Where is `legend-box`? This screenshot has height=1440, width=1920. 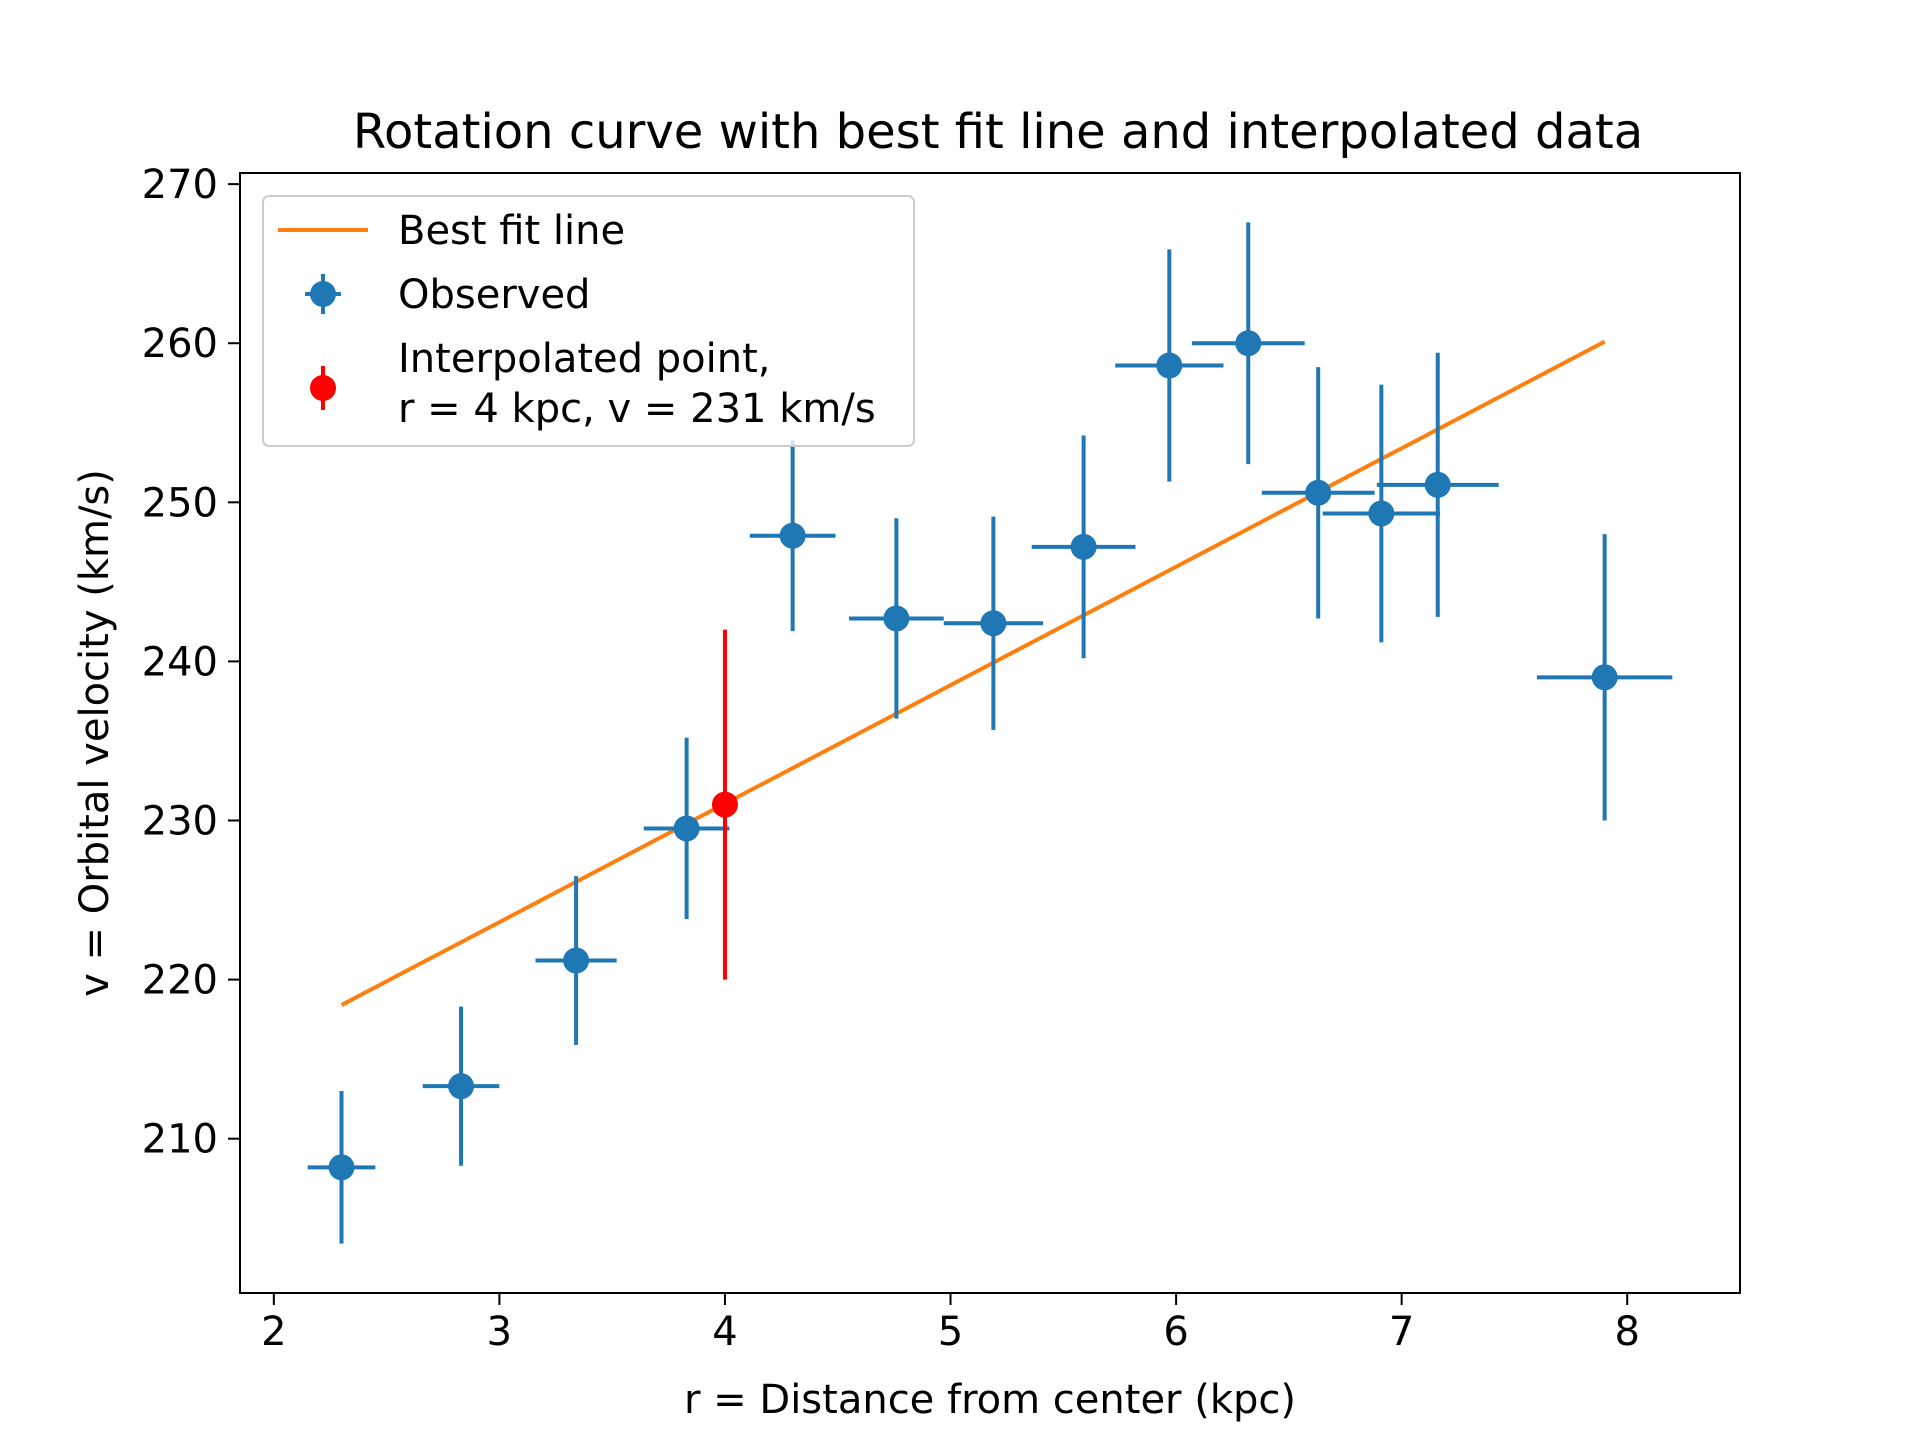 legend-box is located at coordinates (588, 321).